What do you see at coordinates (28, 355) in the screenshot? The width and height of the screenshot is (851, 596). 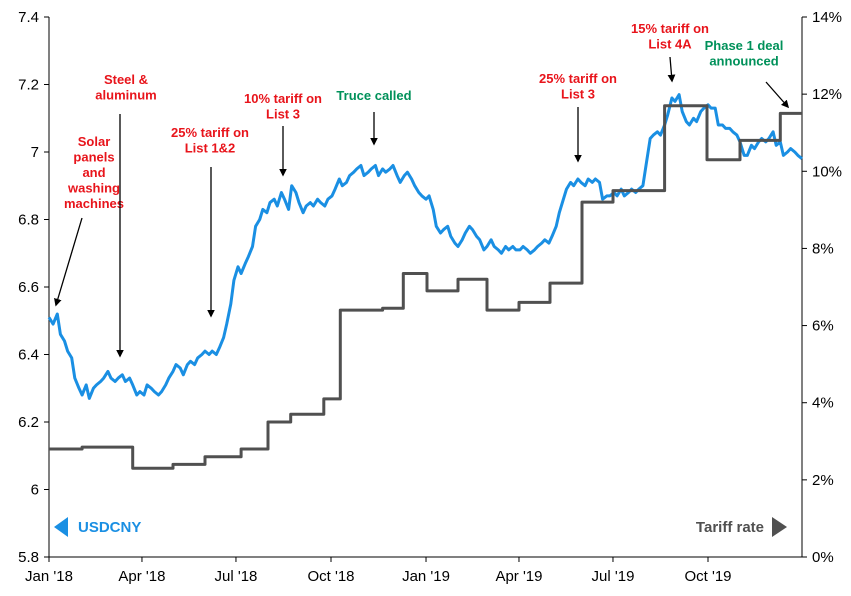 I see `y-left-tick-label: 6.4` at bounding box center [28, 355].